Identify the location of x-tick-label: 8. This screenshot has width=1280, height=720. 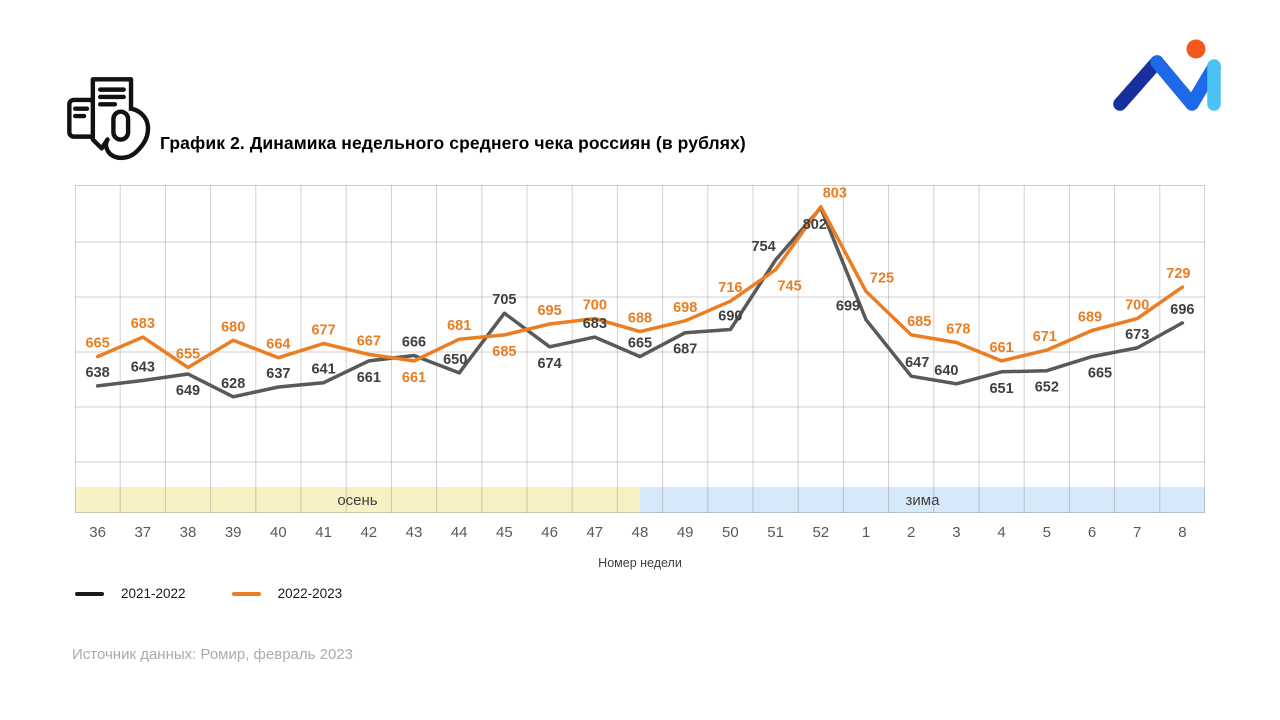
(1182, 532).